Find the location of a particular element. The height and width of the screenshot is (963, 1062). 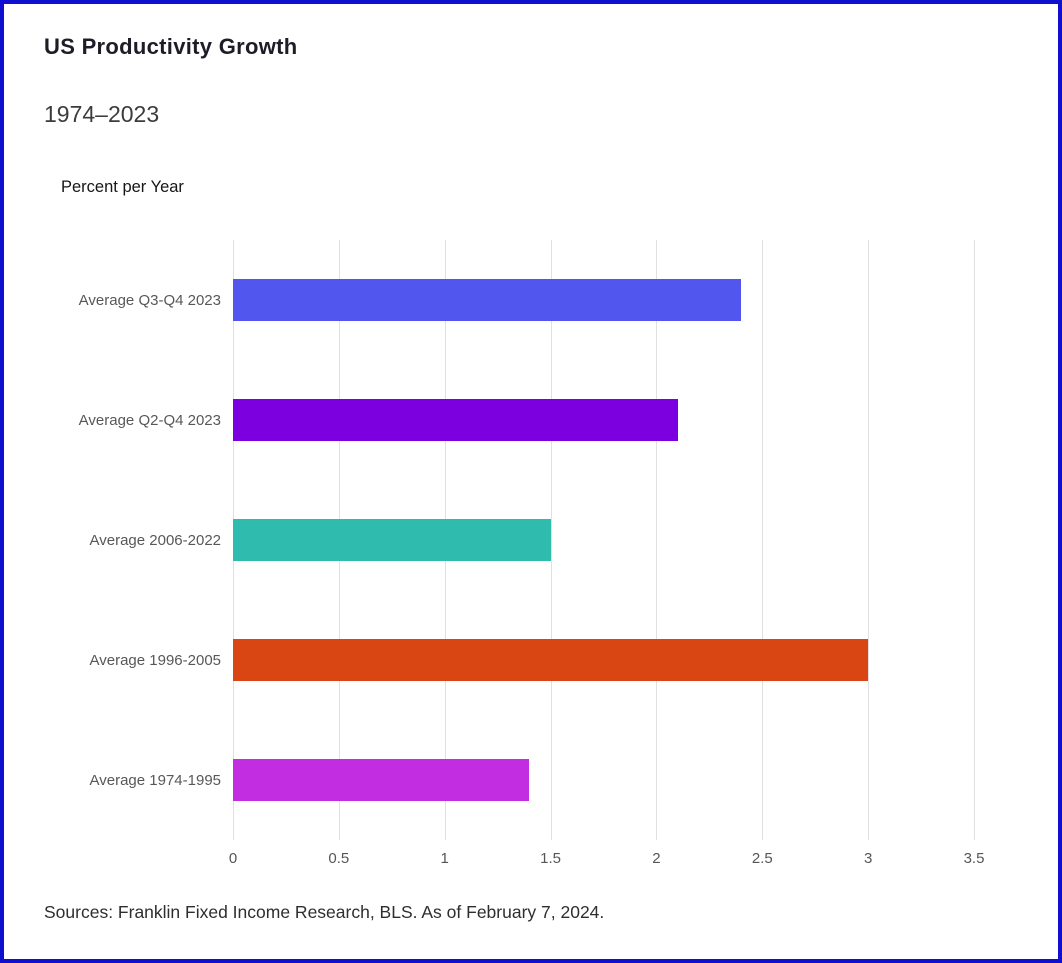

x-tick-label: 3.5 is located at coordinates (974, 858).